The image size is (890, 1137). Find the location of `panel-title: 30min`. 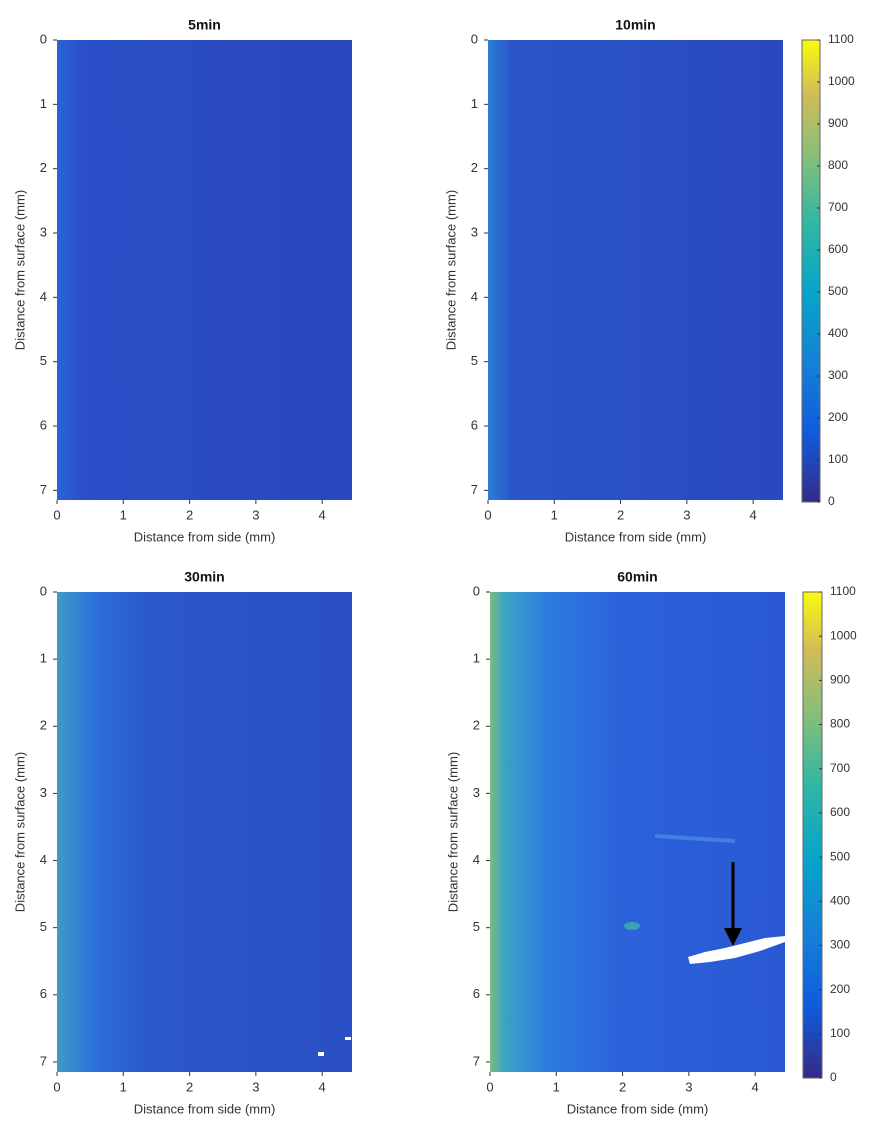

panel-title: 30min is located at coordinates (204, 577).